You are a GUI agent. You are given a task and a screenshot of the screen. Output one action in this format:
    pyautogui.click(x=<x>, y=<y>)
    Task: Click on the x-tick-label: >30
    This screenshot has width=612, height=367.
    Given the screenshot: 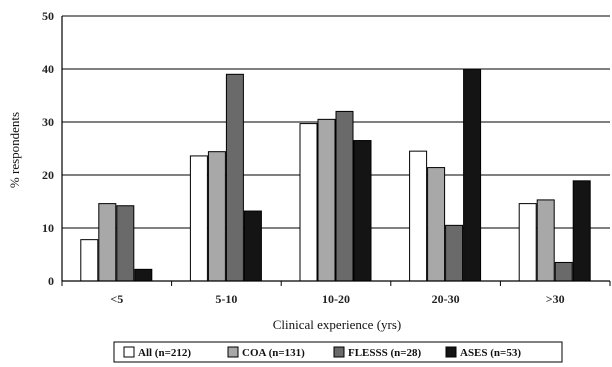 What is the action you would take?
    pyautogui.click(x=555, y=299)
    